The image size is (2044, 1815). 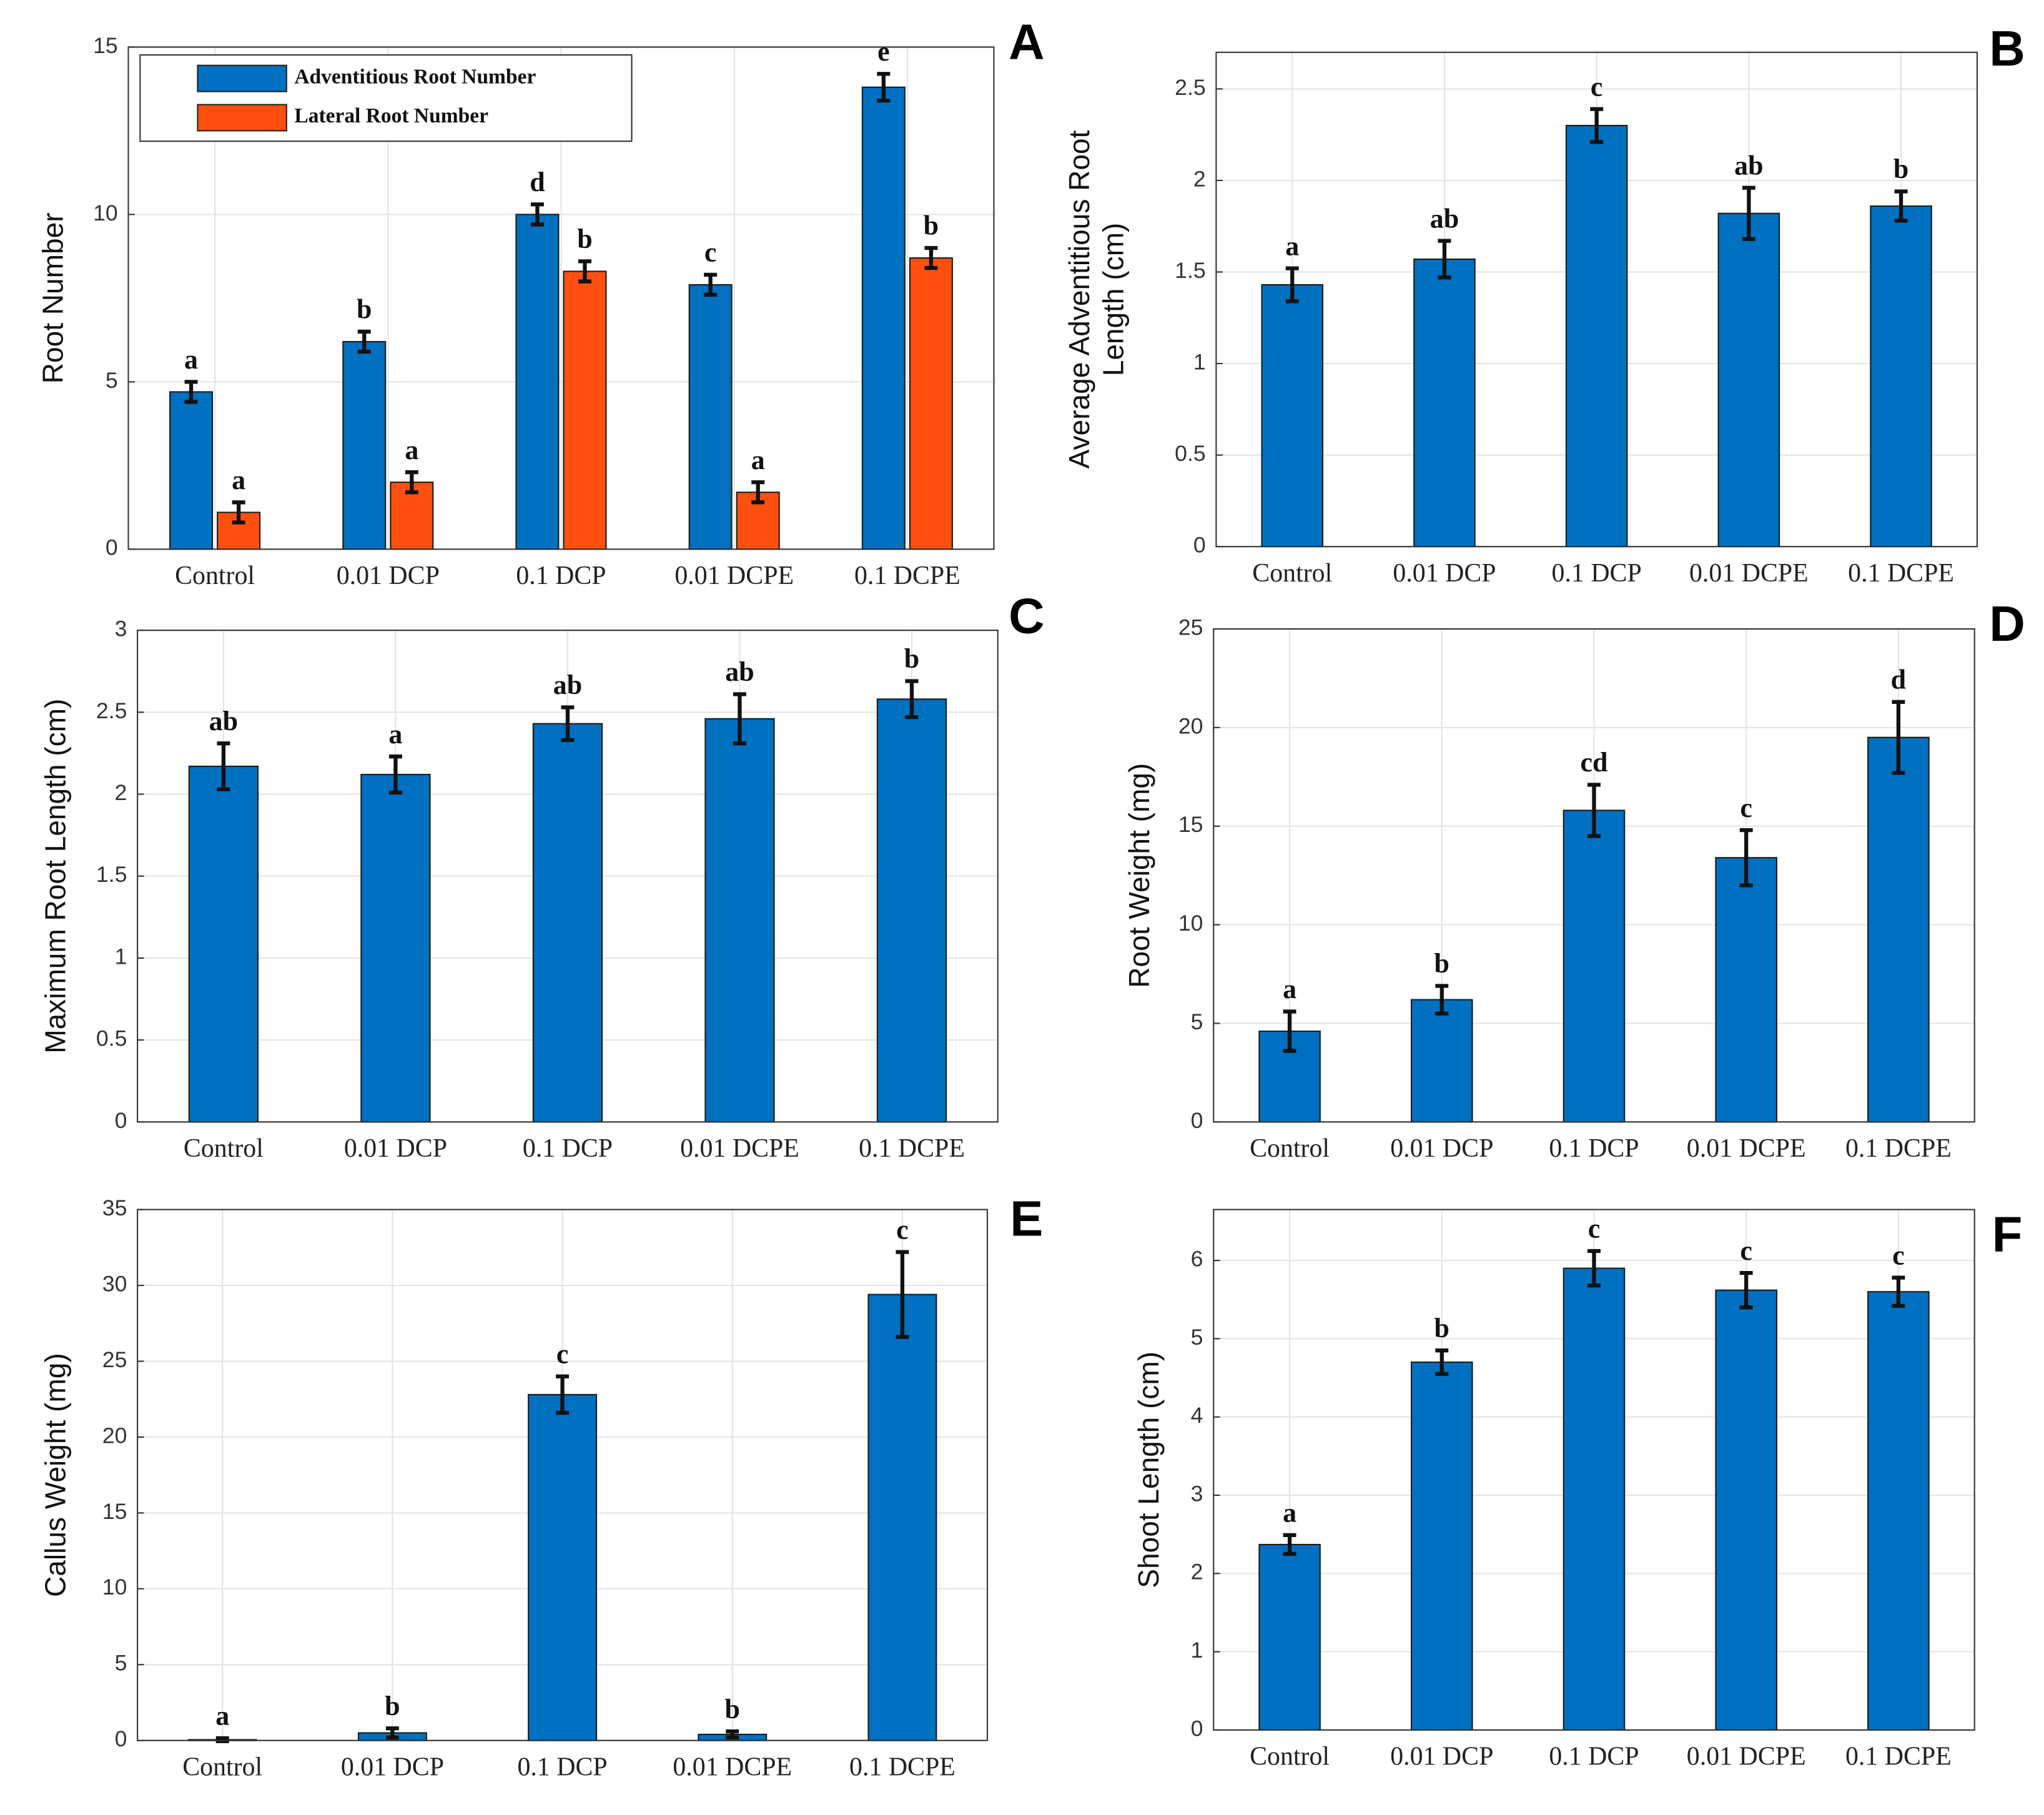 I want to click on legend-swatch, so click(x=242, y=78).